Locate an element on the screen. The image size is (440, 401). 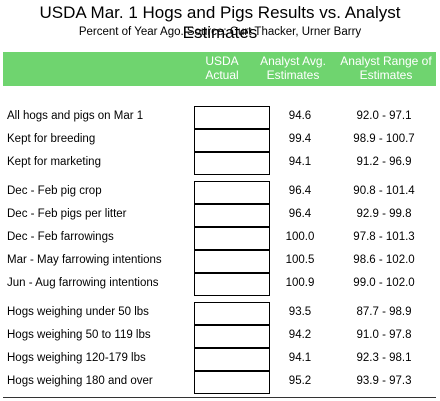
header-analyst-range-line1: Analyst Range of is located at coordinates (386, 61).